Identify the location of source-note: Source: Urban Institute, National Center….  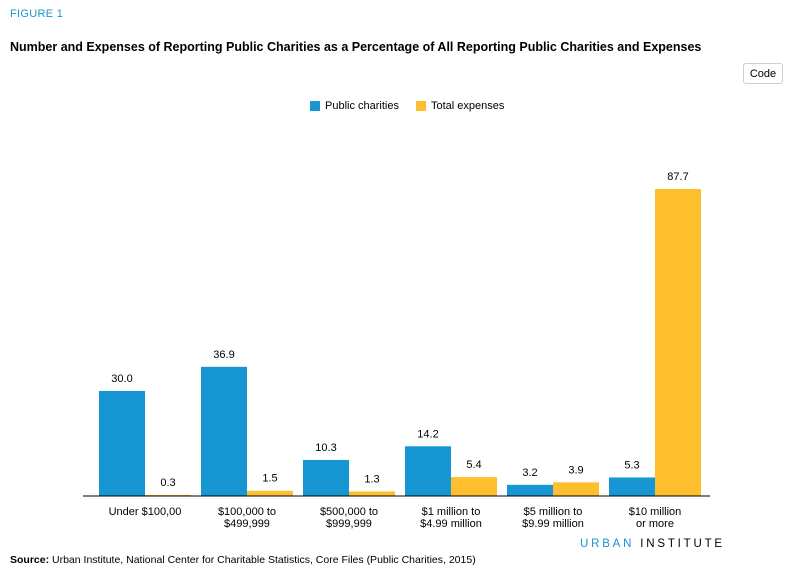
(243, 560).